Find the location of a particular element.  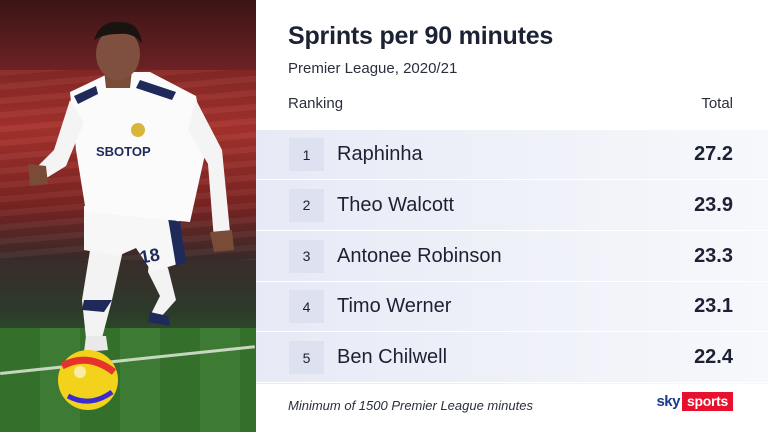

player-name: Antonee Robinson is located at coordinates (419, 255).